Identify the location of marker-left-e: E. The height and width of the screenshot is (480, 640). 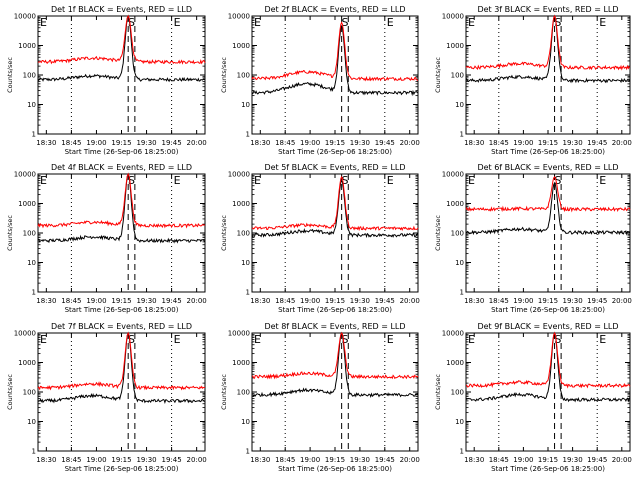
(471, 22).